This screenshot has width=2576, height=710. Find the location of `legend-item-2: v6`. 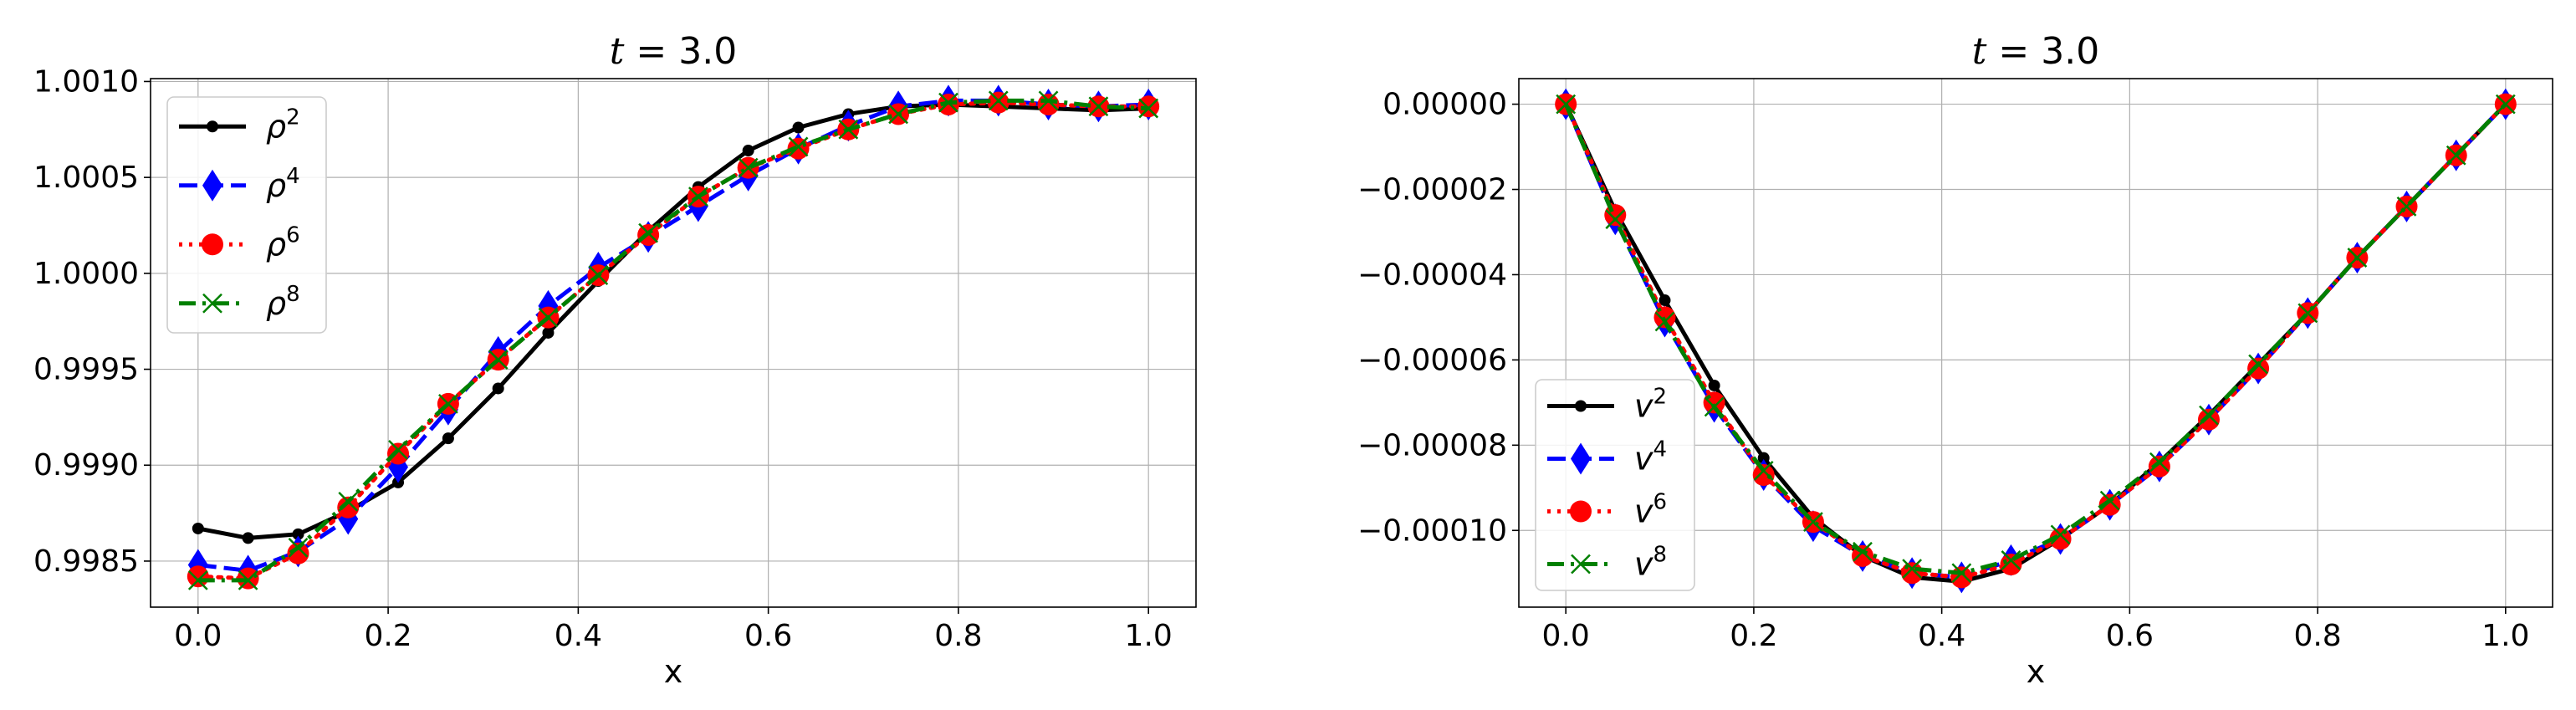

legend-item-2: v6 is located at coordinates (1607, 510).